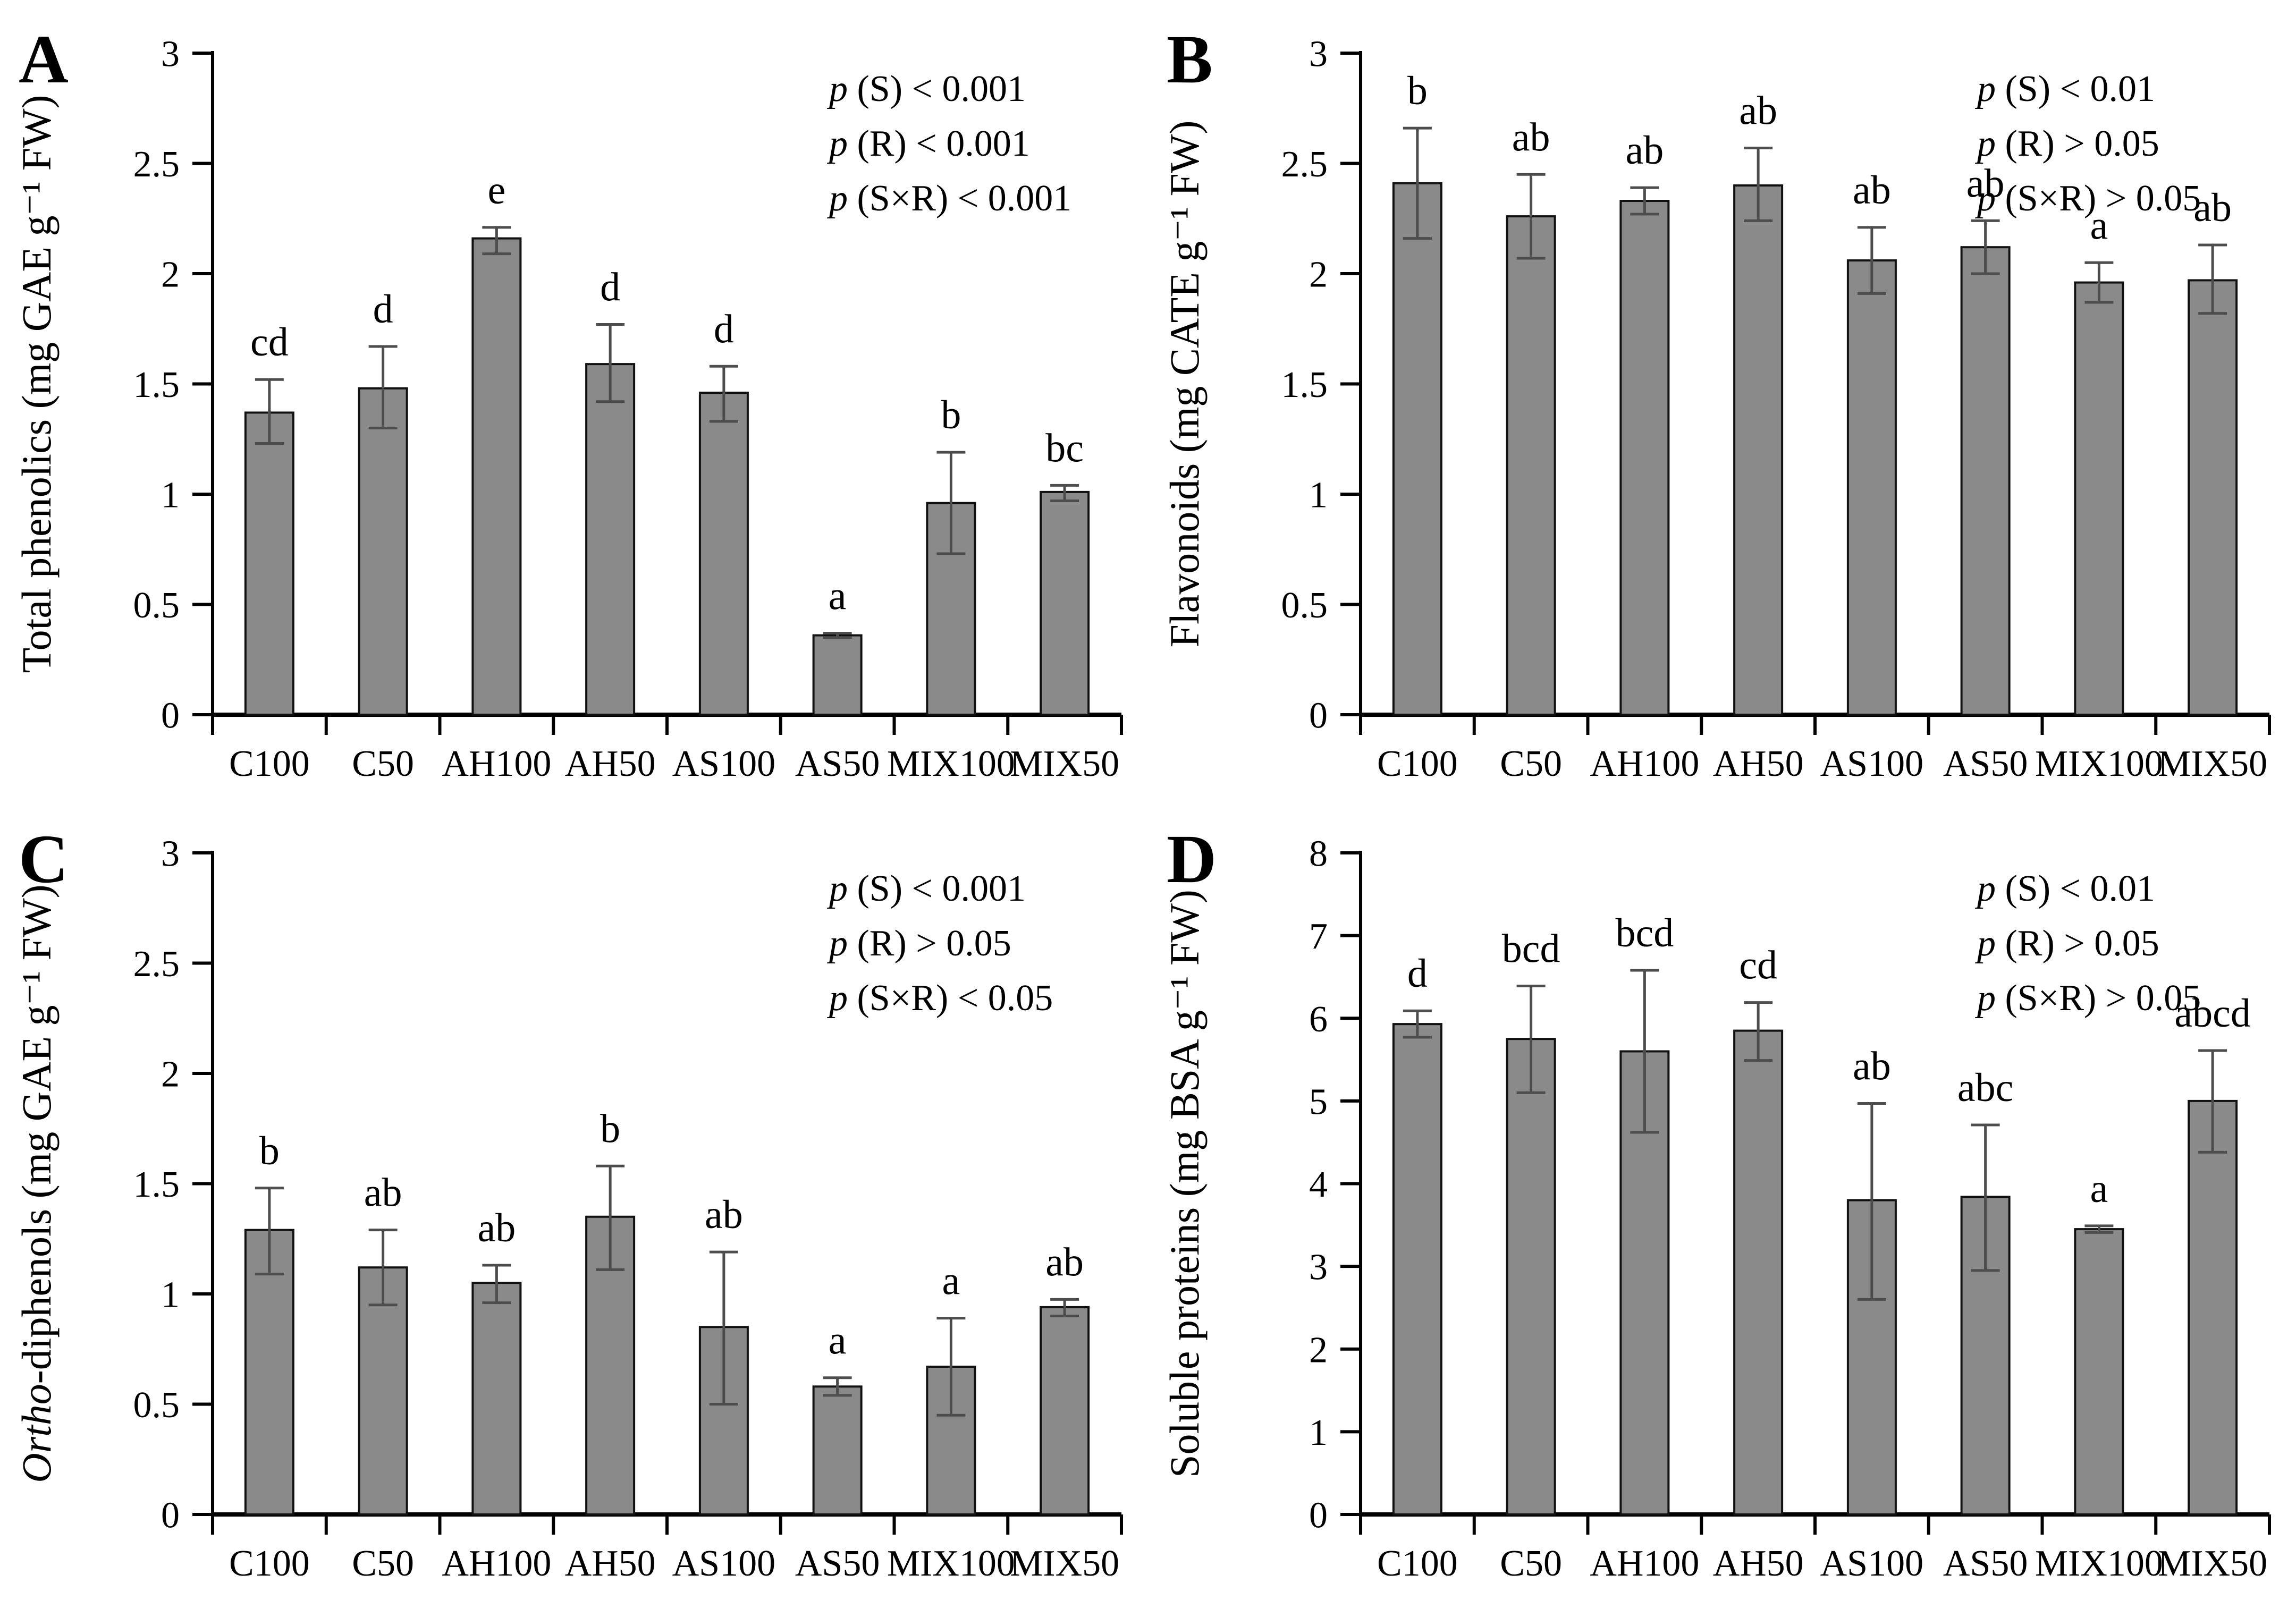  Describe the element at coordinates (1184, 1184) in the screenshot. I see `y-axis-title: Soluble proteins (mg BSA g⁻¹ FW)` at that location.